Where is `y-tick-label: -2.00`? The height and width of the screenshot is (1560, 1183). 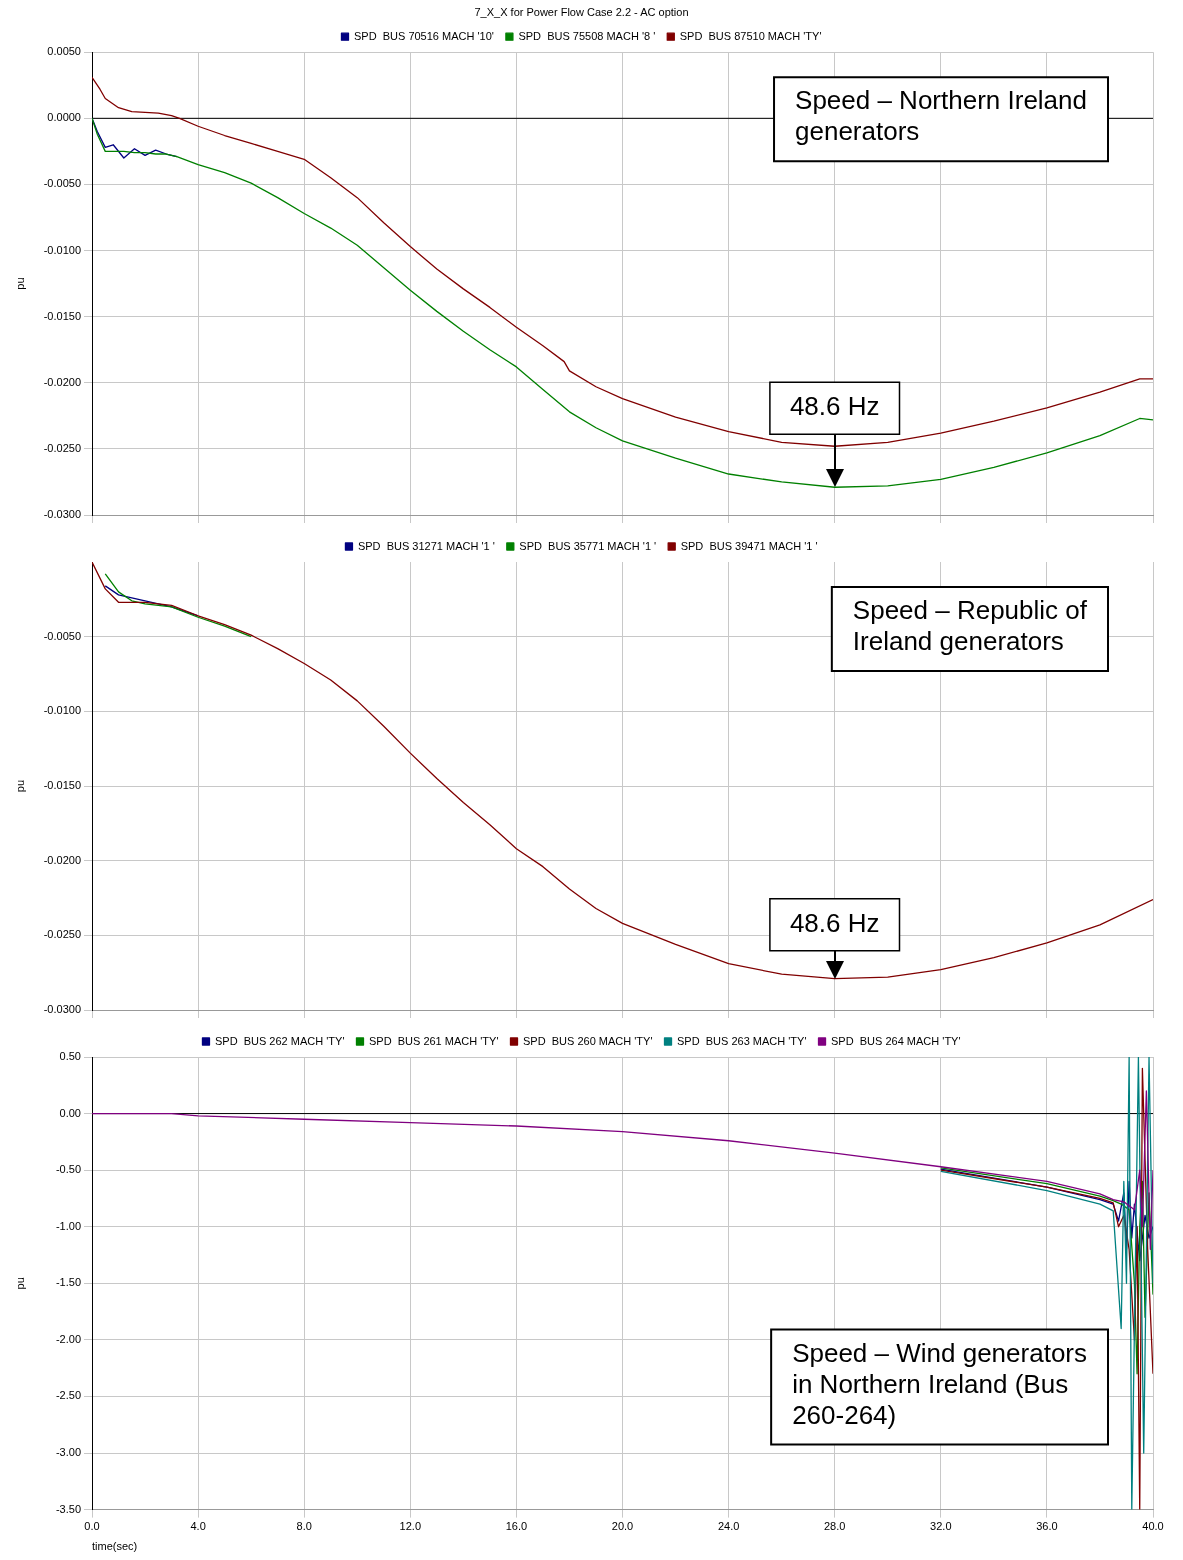
y-tick-label: -2.00 is located at coordinates (68, 1338).